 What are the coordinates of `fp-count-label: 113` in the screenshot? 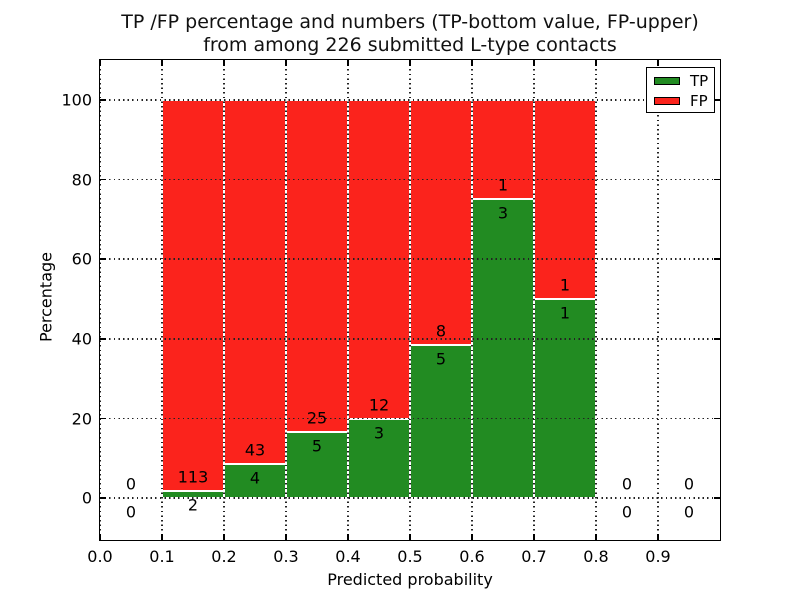 It's located at (193, 477).